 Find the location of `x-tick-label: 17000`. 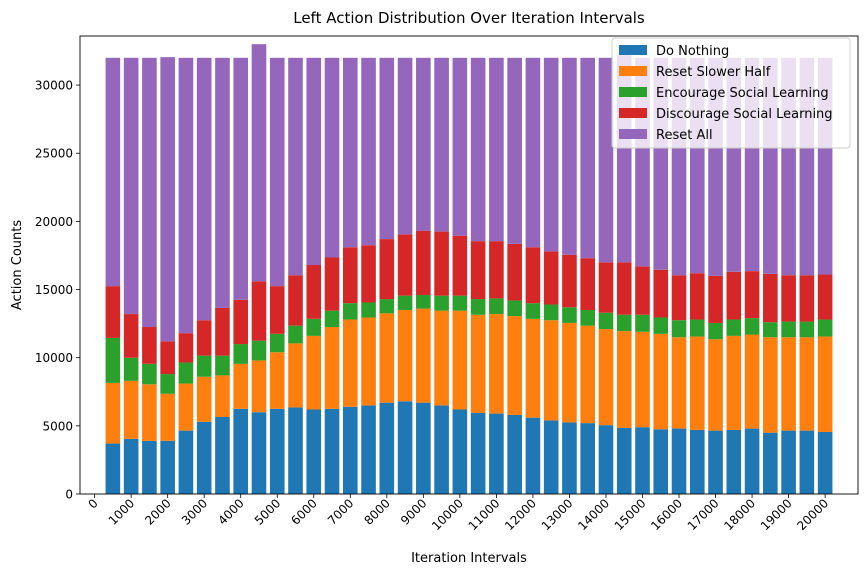

x-tick-label: 17000 is located at coordinates (703, 514).